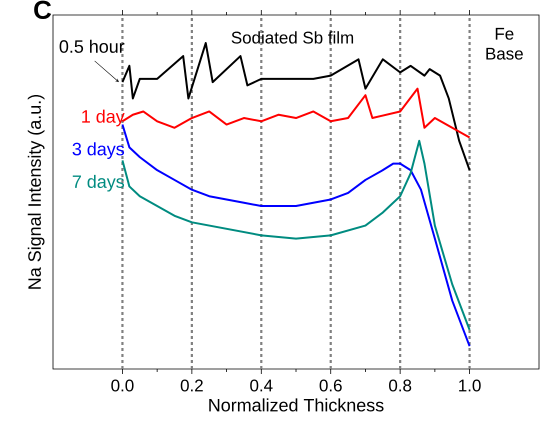  Describe the element at coordinates (293, 37) in the screenshot. I see `annotation: Sodiated Sb film` at that location.